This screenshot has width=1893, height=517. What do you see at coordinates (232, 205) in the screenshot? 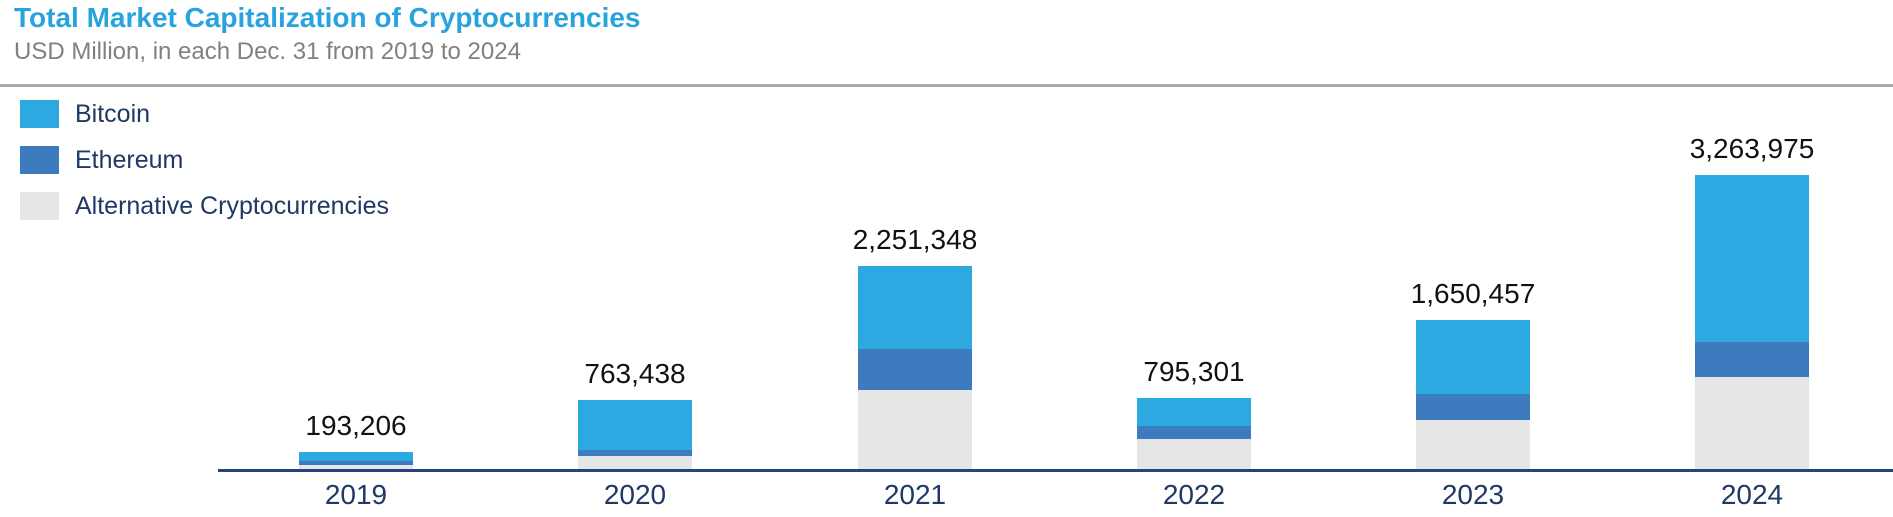
I see `legend-label-alternative: Alternative Cryptocurrencies` at bounding box center [232, 205].